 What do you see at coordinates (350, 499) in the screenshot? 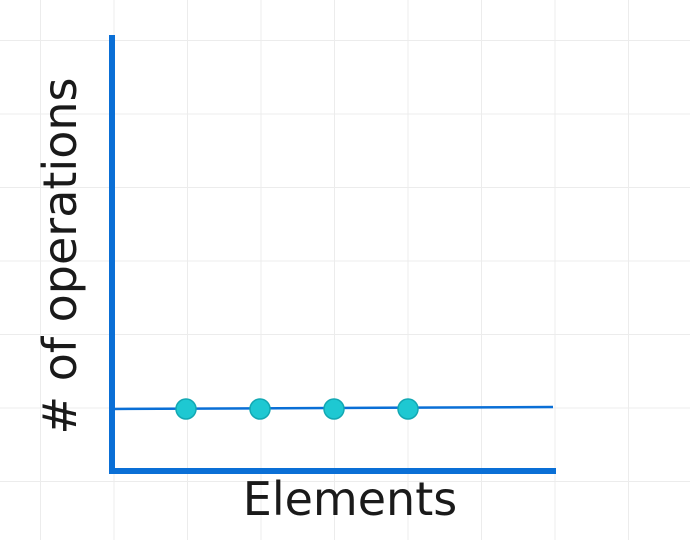
I see `x-axis-label: Elements` at bounding box center [350, 499].